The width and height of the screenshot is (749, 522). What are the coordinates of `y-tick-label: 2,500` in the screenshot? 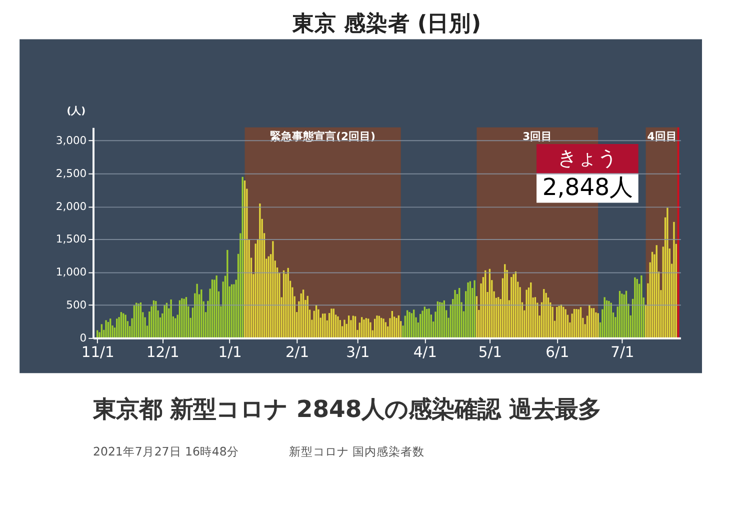 It's located at (71, 173).